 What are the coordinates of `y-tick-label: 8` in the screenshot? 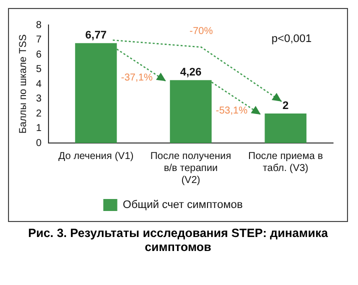 It's located at (39, 25).